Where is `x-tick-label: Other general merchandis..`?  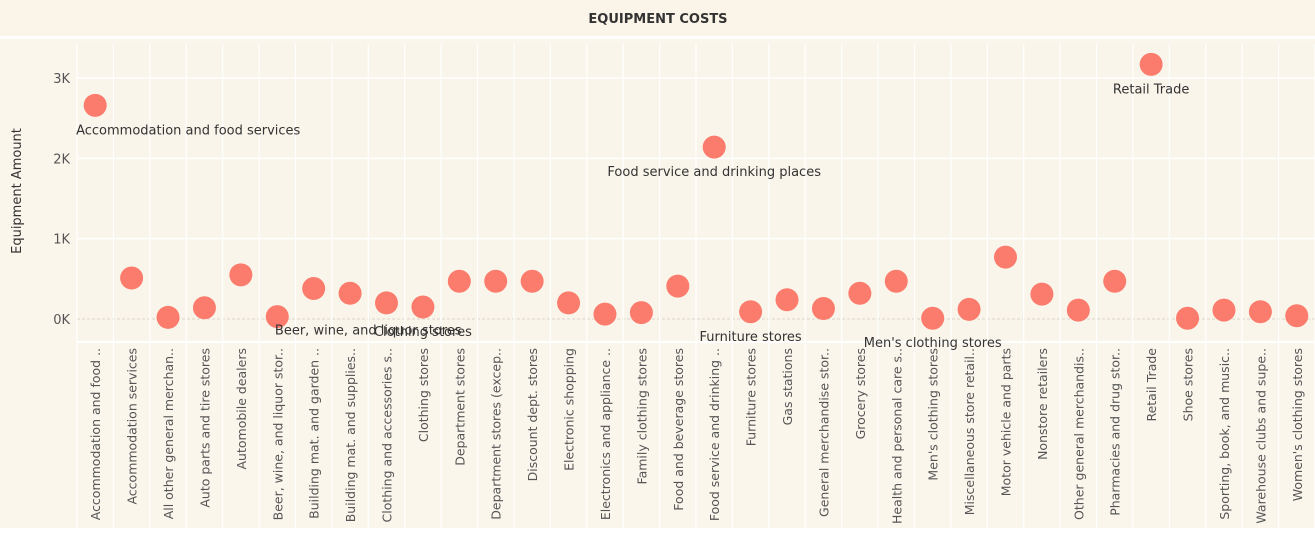
x-tick-label: Other general merchandis.. is located at coordinates (1078, 434).